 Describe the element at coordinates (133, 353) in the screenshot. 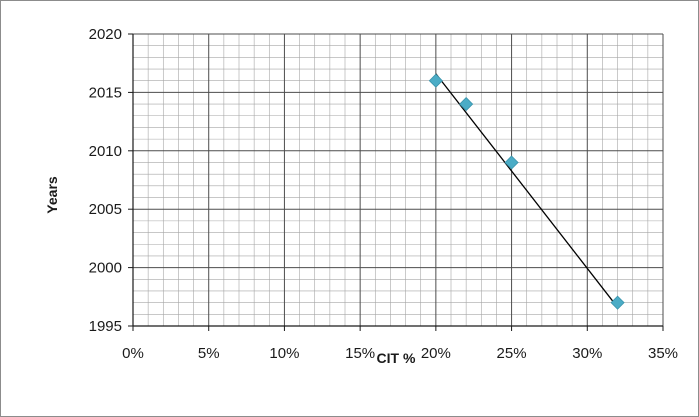

I see `x-tick-label: 0%` at that location.